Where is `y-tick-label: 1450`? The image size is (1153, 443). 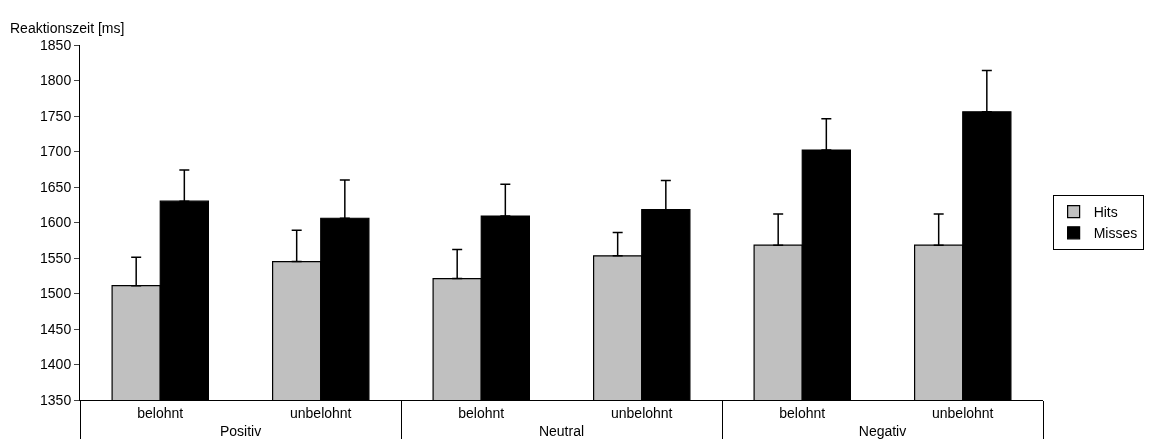
y-tick-label: 1450 is located at coordinates (56, 328).